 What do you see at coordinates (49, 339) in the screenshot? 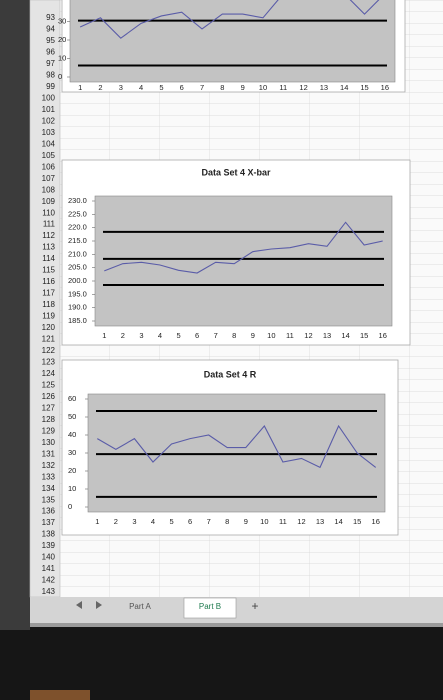
I see `row-number: 121` at bounding box center [49, 339].